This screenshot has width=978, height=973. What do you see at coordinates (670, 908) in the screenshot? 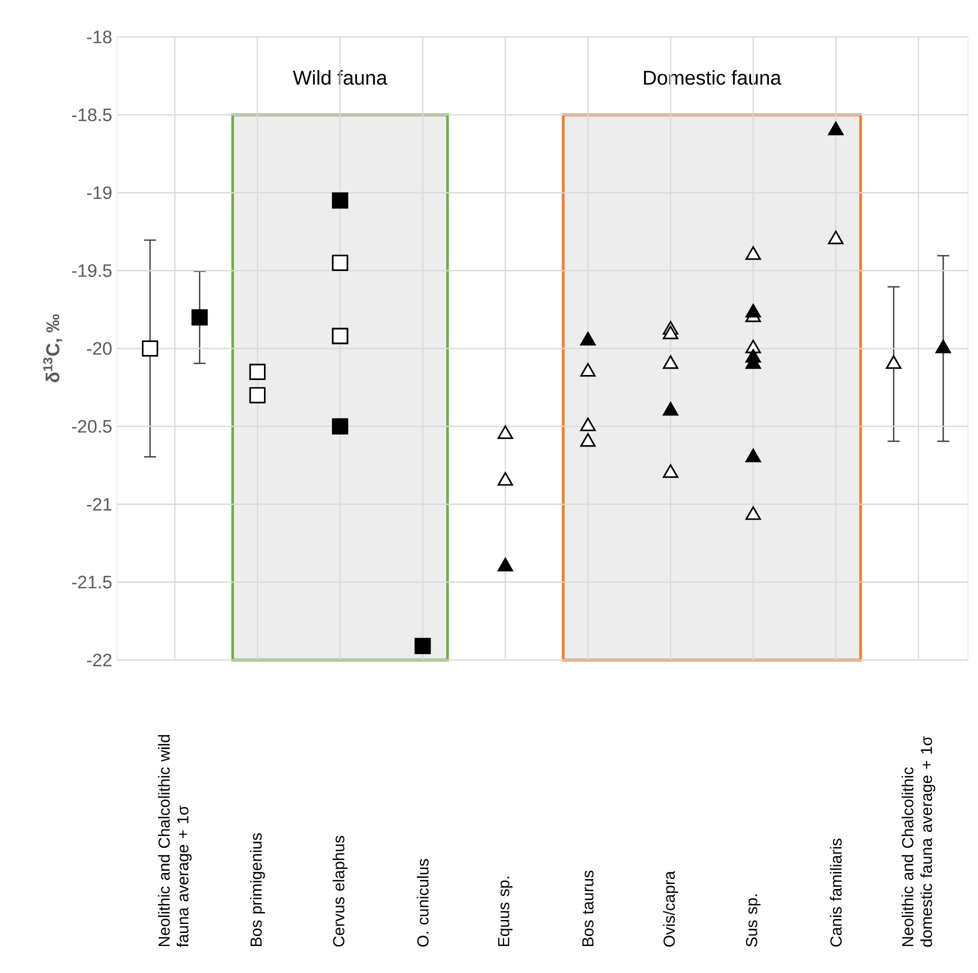
I see `x-tick-label: Ovis/capra` at bounding box center [670, 908].